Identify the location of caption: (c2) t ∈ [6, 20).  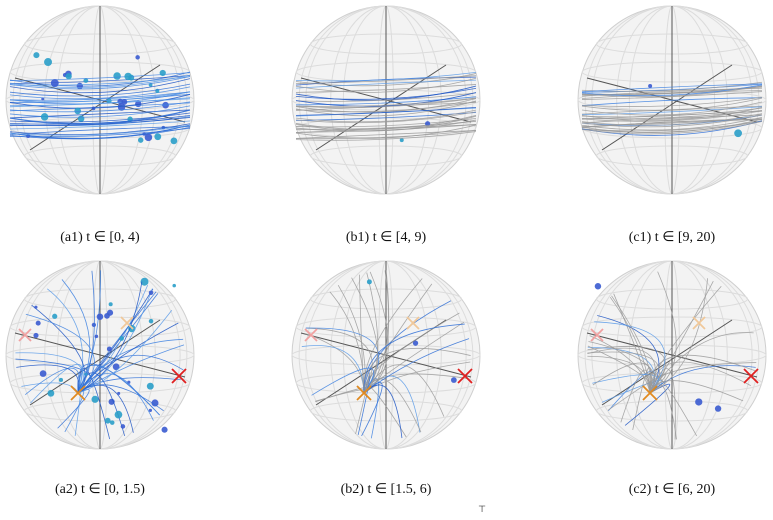
(672, 489).